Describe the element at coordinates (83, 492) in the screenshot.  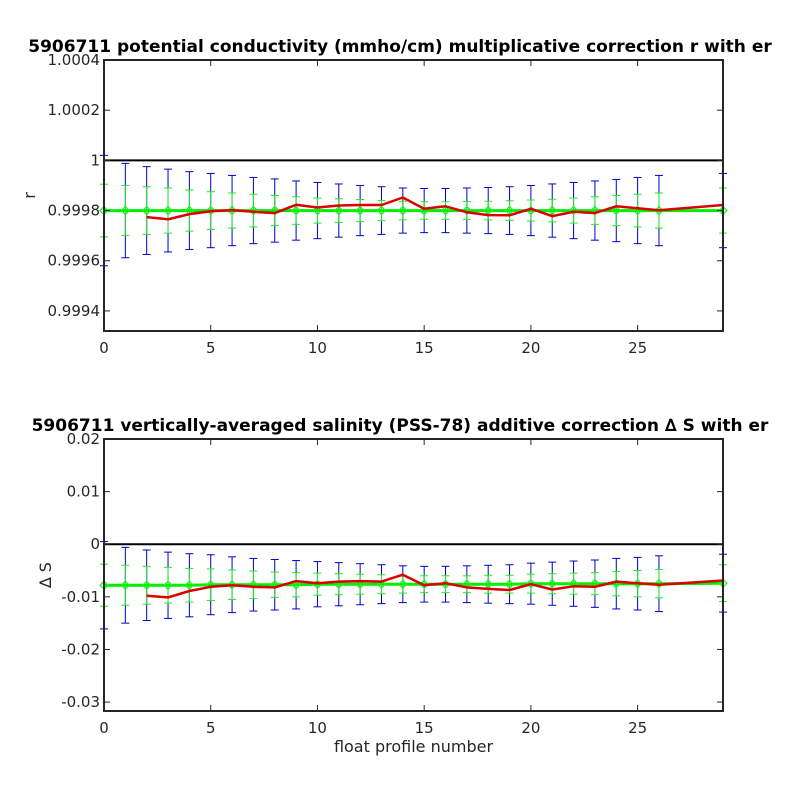
I see `y-tick-label: 0.01` at that location.